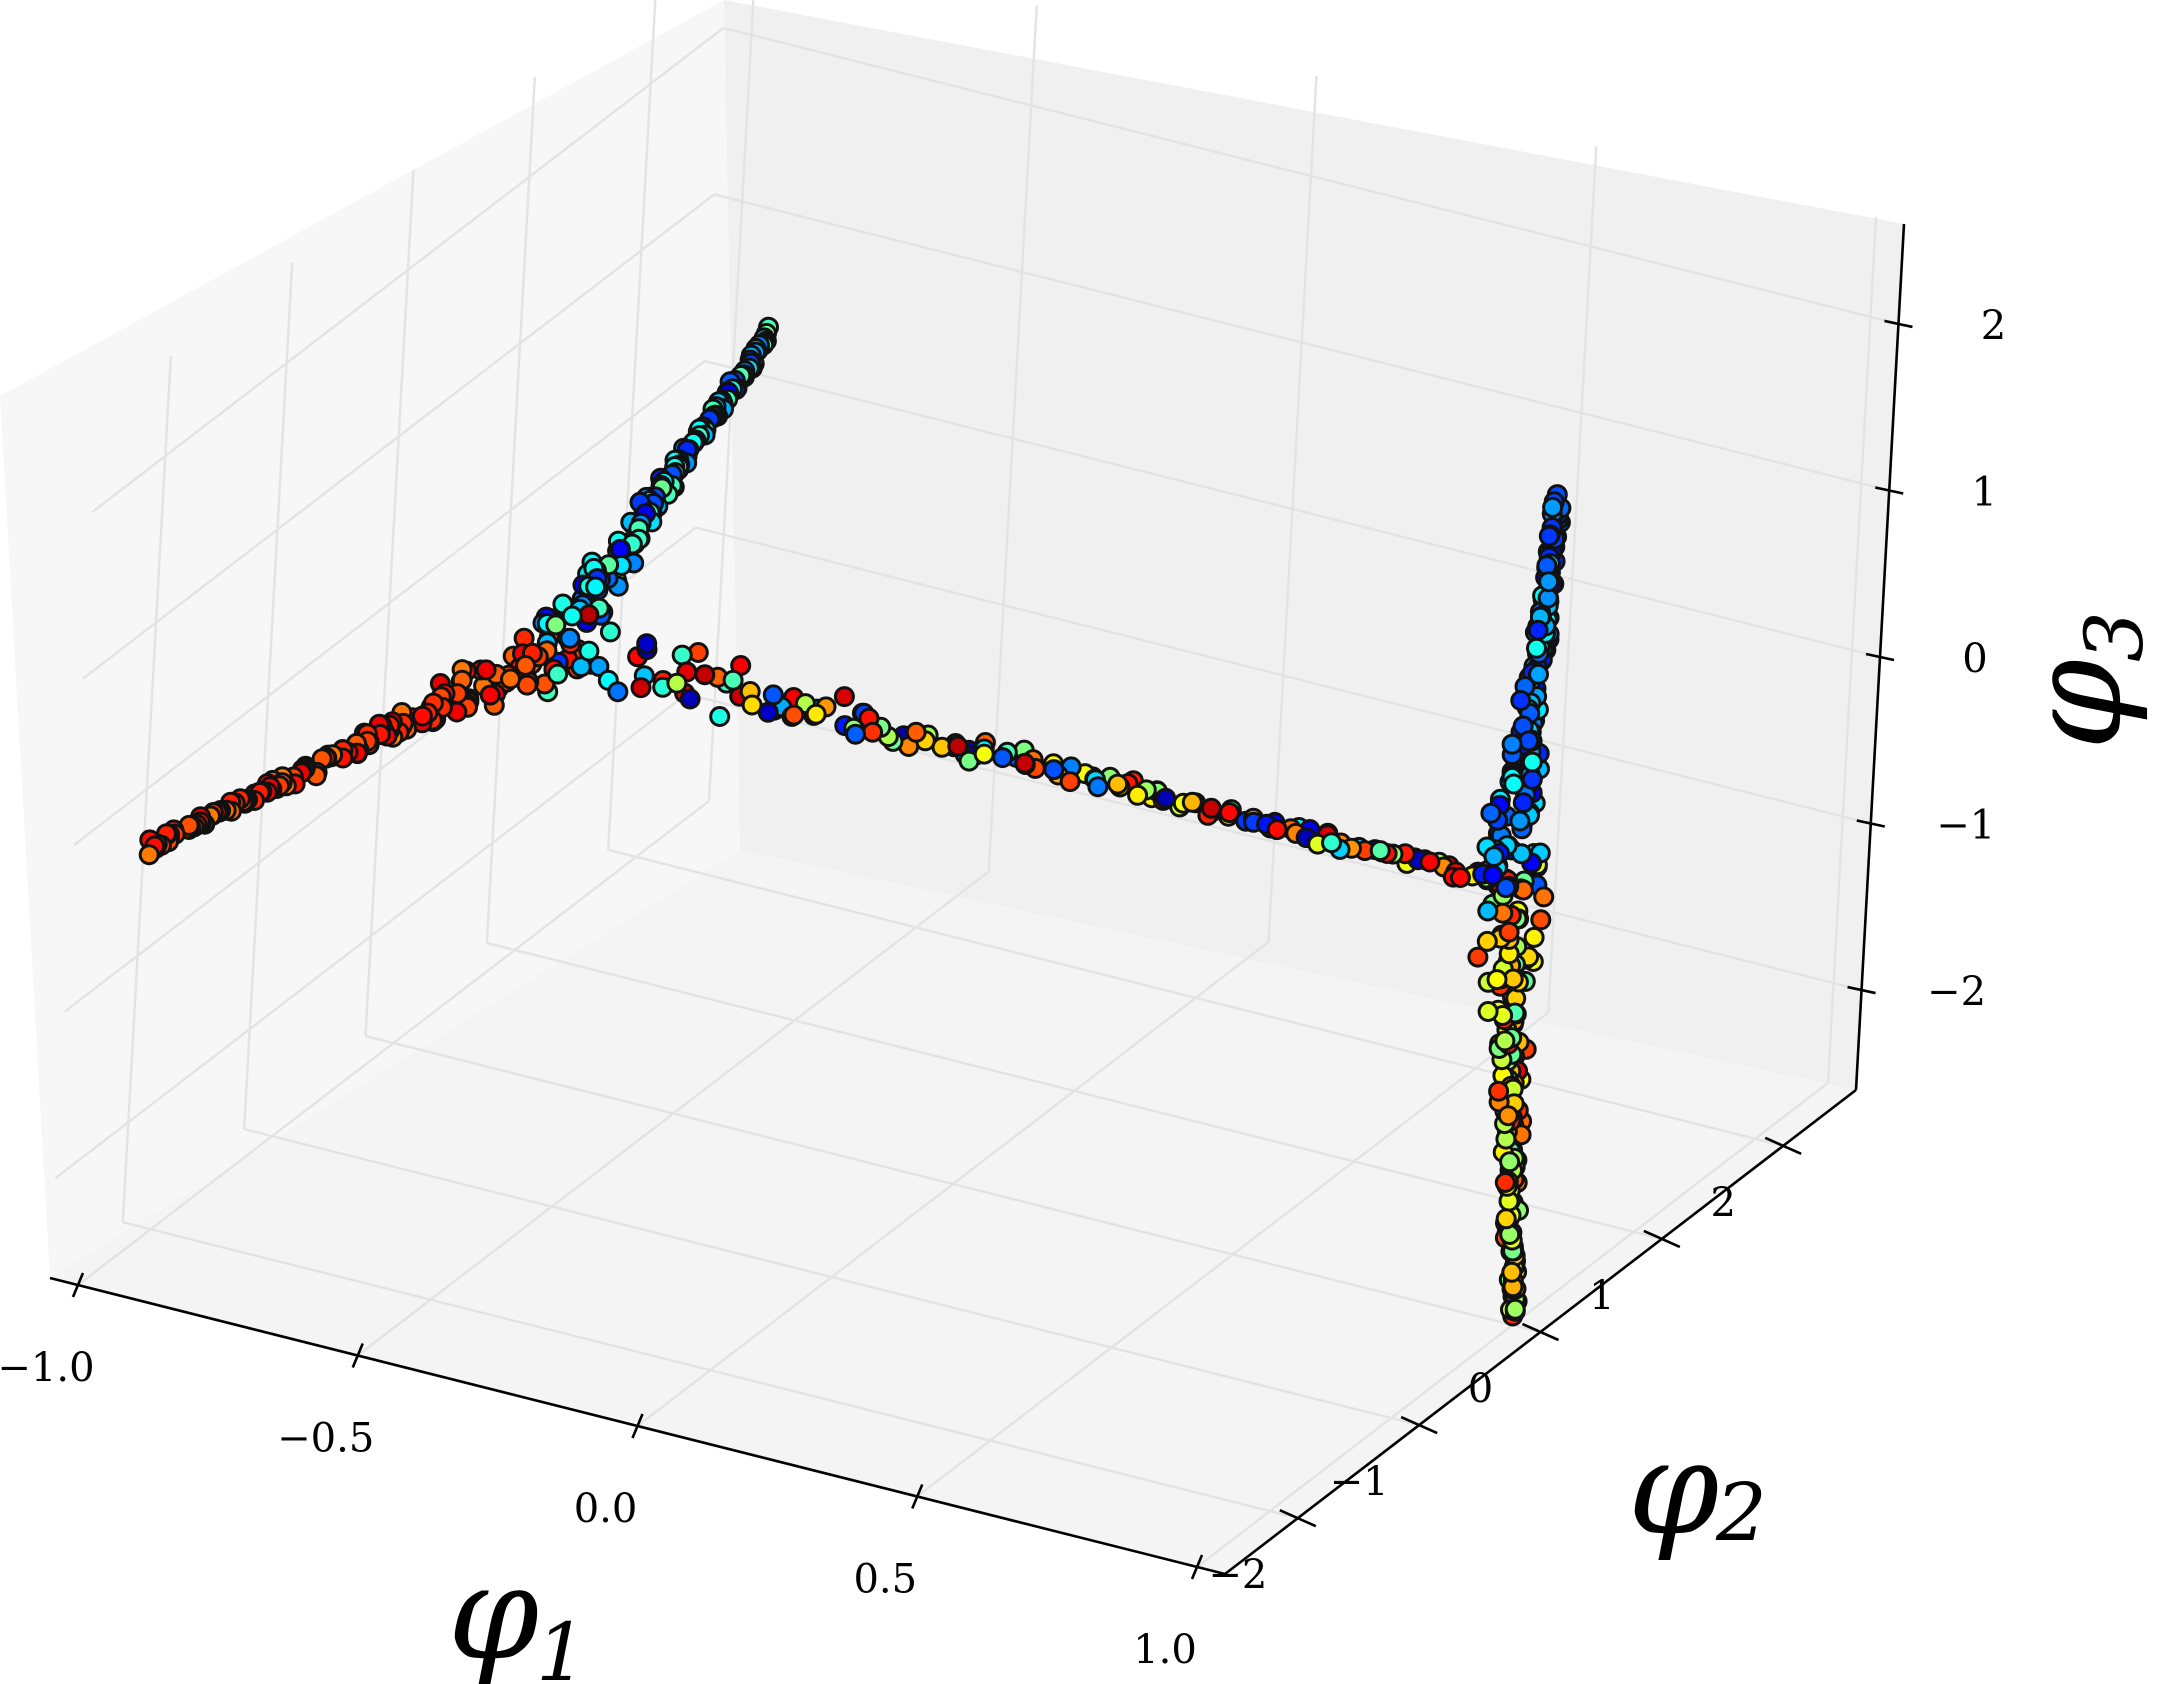 The width and height of the screenshot is (2165, 1684). Describe the element at coordinates (561, 1645) in the screenshot. I see `x-axis-subscript: 1` at that location.